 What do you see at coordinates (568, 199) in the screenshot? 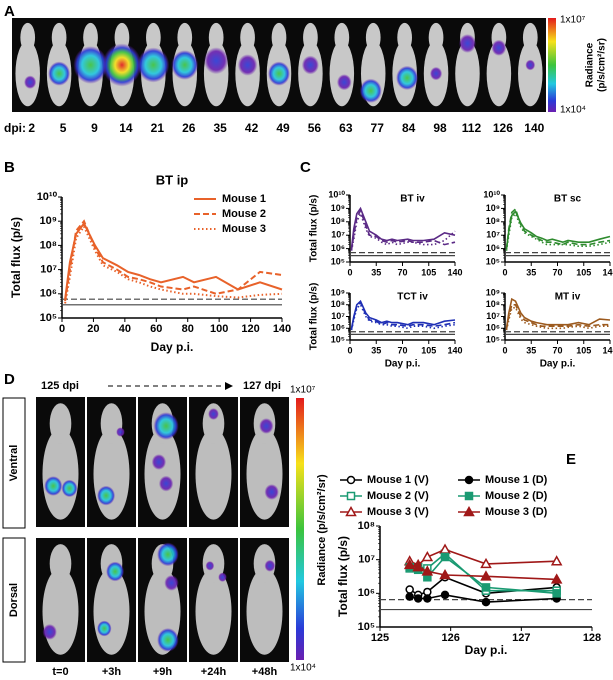
I see `chart-title: BT sc` at bounding box center [568, 199].